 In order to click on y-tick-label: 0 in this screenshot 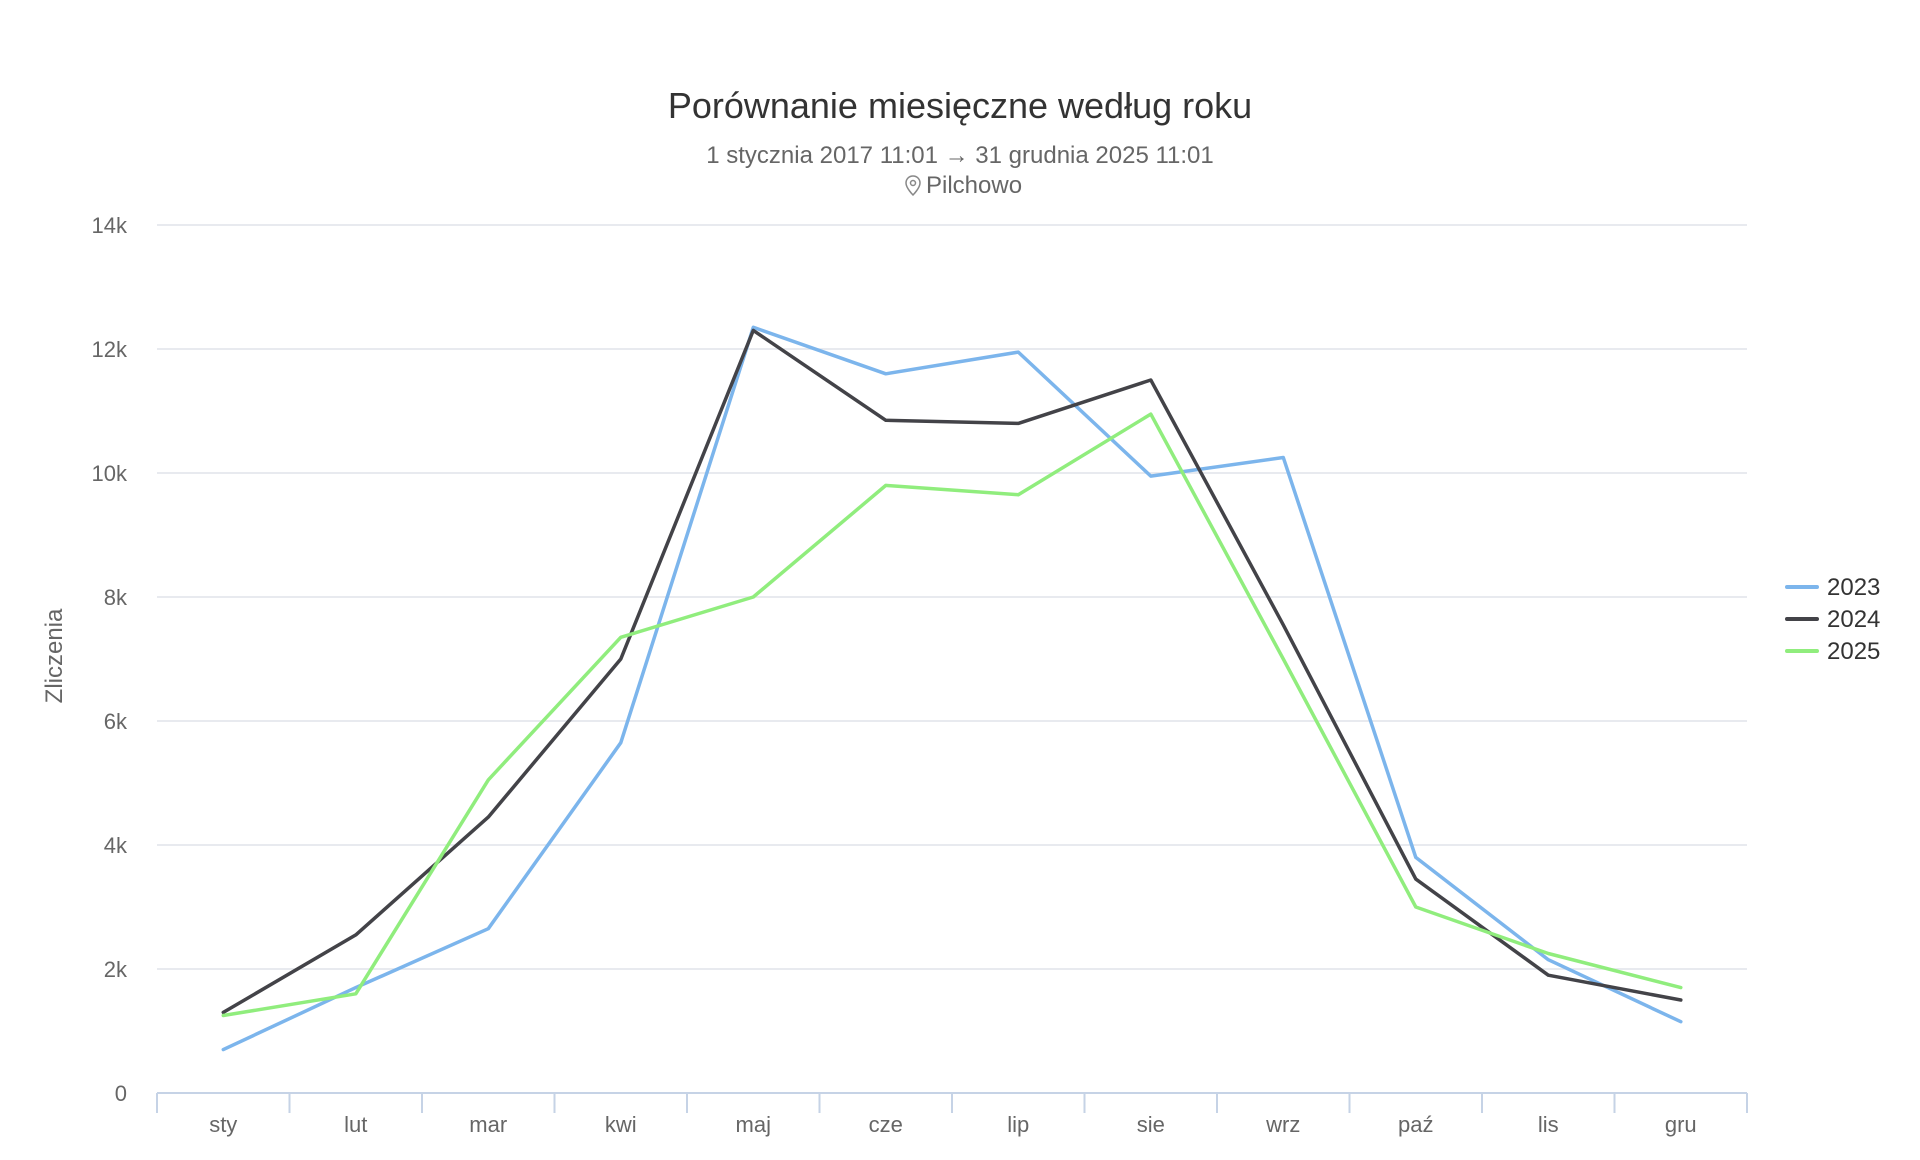, I will do `click(121, 1093)`.